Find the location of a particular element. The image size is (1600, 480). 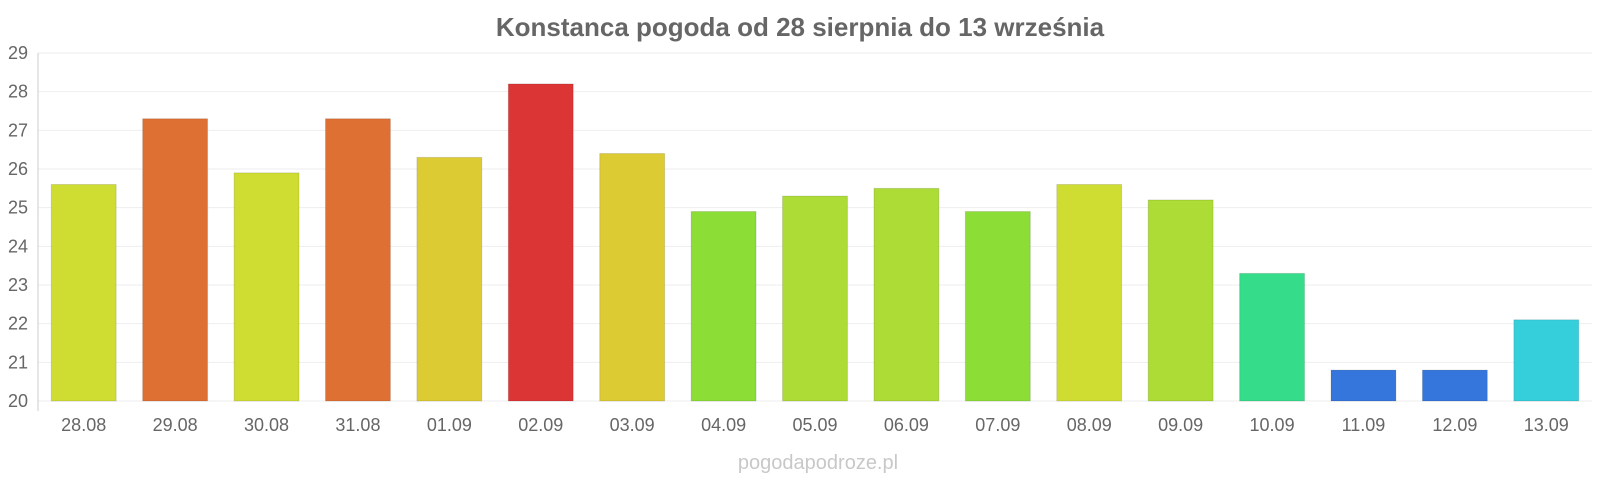

bar-10.09 is located at coordinates (1272, 337).